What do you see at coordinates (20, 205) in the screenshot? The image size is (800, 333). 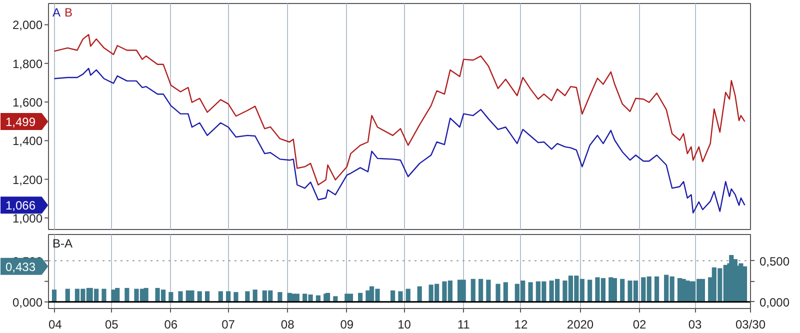 I see `text: 1,066` at bounding box center [20, 205].